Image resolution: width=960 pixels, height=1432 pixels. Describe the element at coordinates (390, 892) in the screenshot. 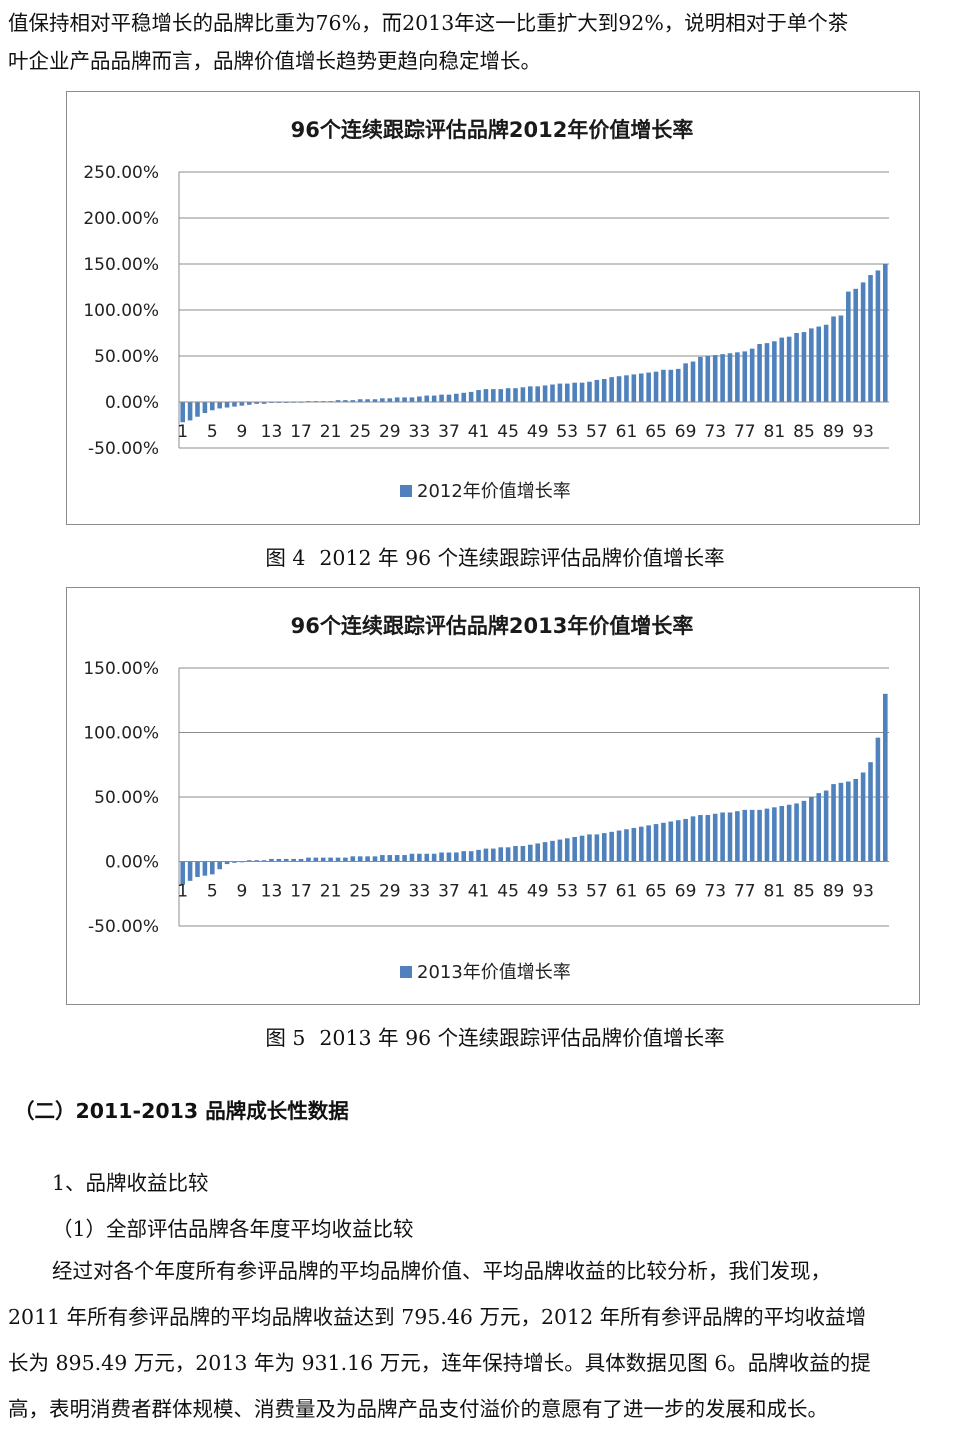

I see `x-tick-label: 29` at that location.